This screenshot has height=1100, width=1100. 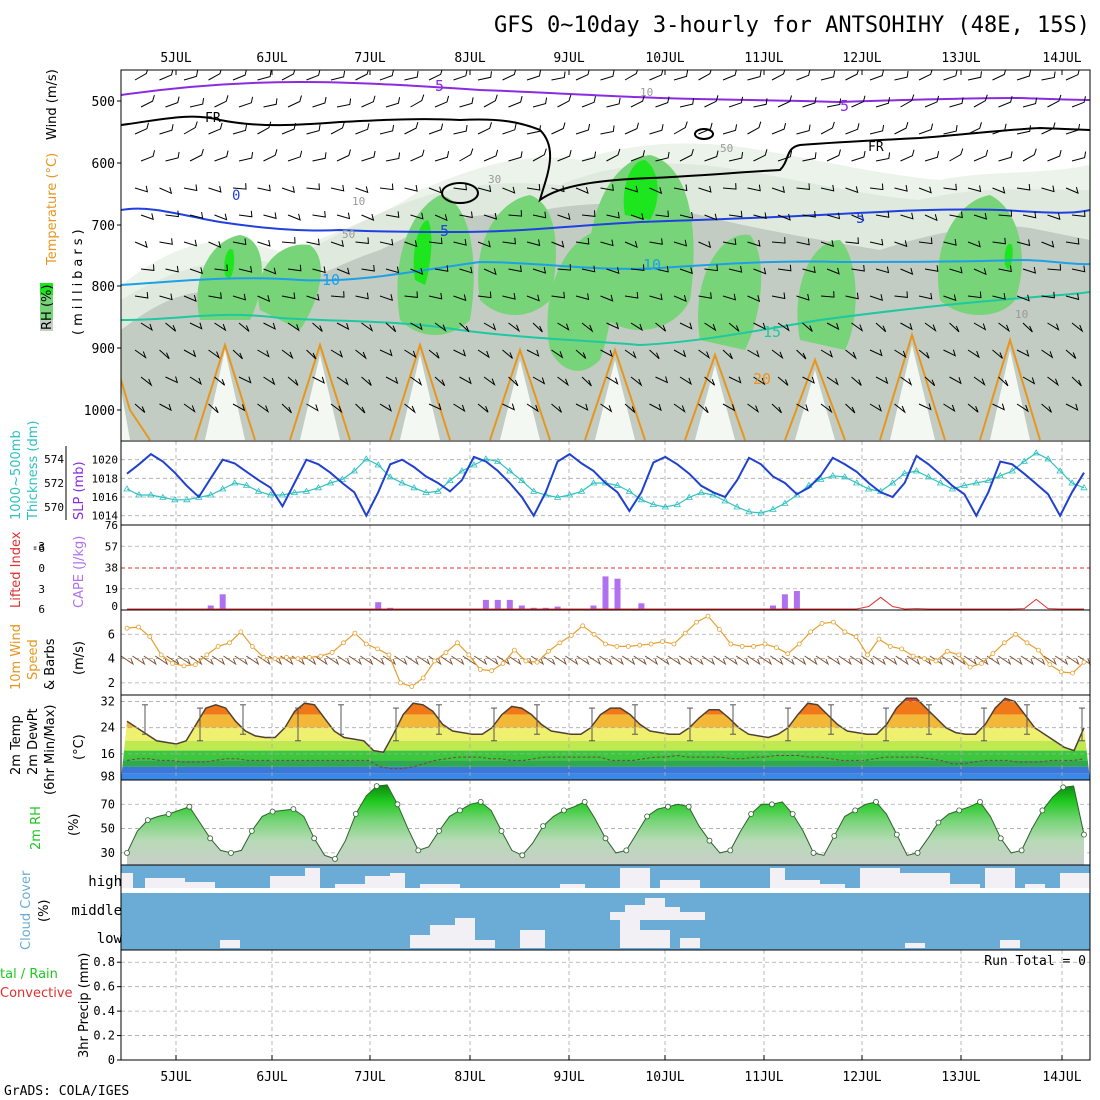 I want to click on li-tick-label: 0, so click(x=41, y=568).